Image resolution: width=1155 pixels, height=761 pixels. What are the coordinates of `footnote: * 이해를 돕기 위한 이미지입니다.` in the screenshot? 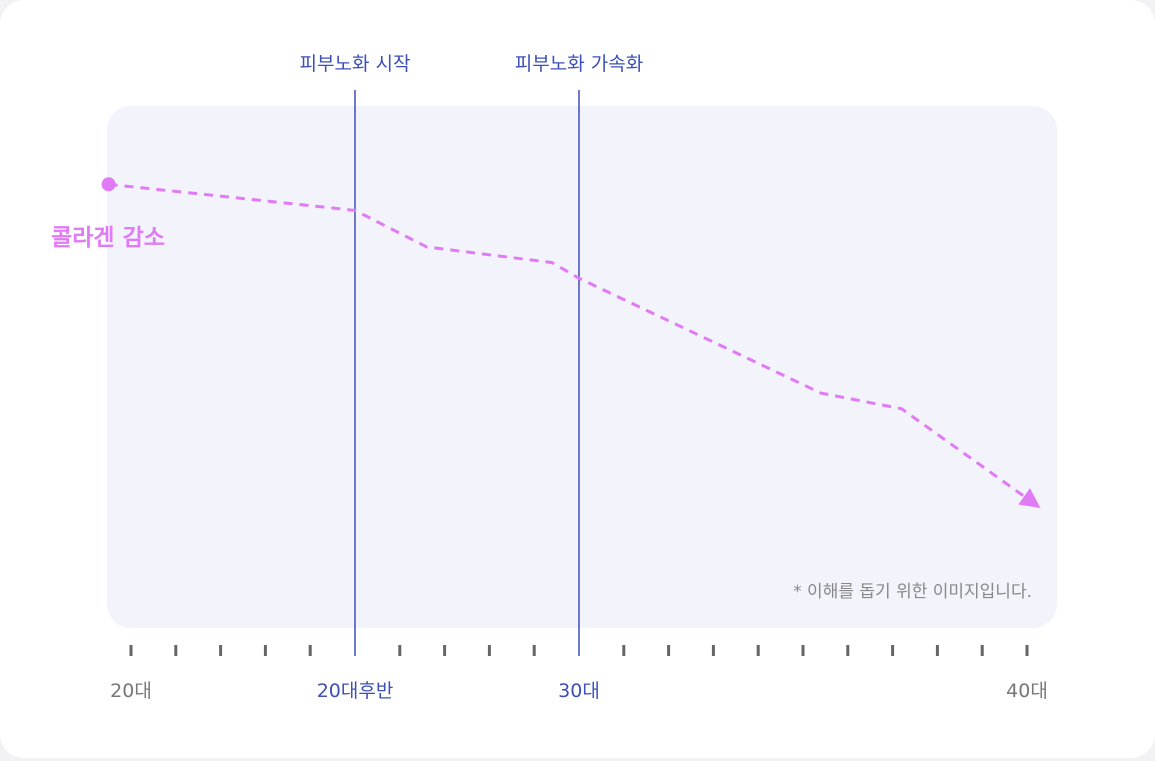 It's located at (912, 592).